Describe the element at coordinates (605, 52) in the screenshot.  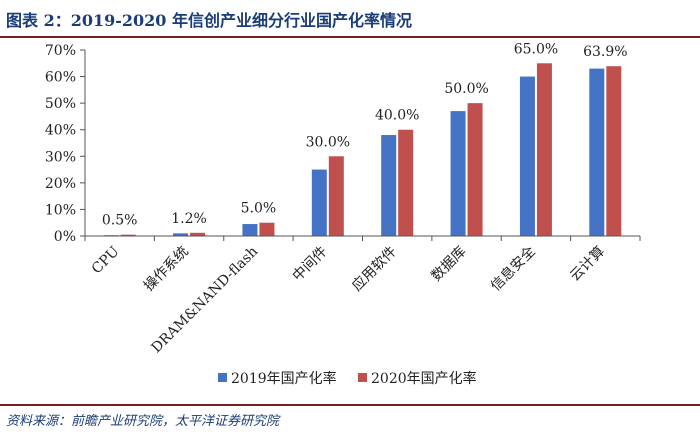
I see `data-label: 63.9%` at that location.